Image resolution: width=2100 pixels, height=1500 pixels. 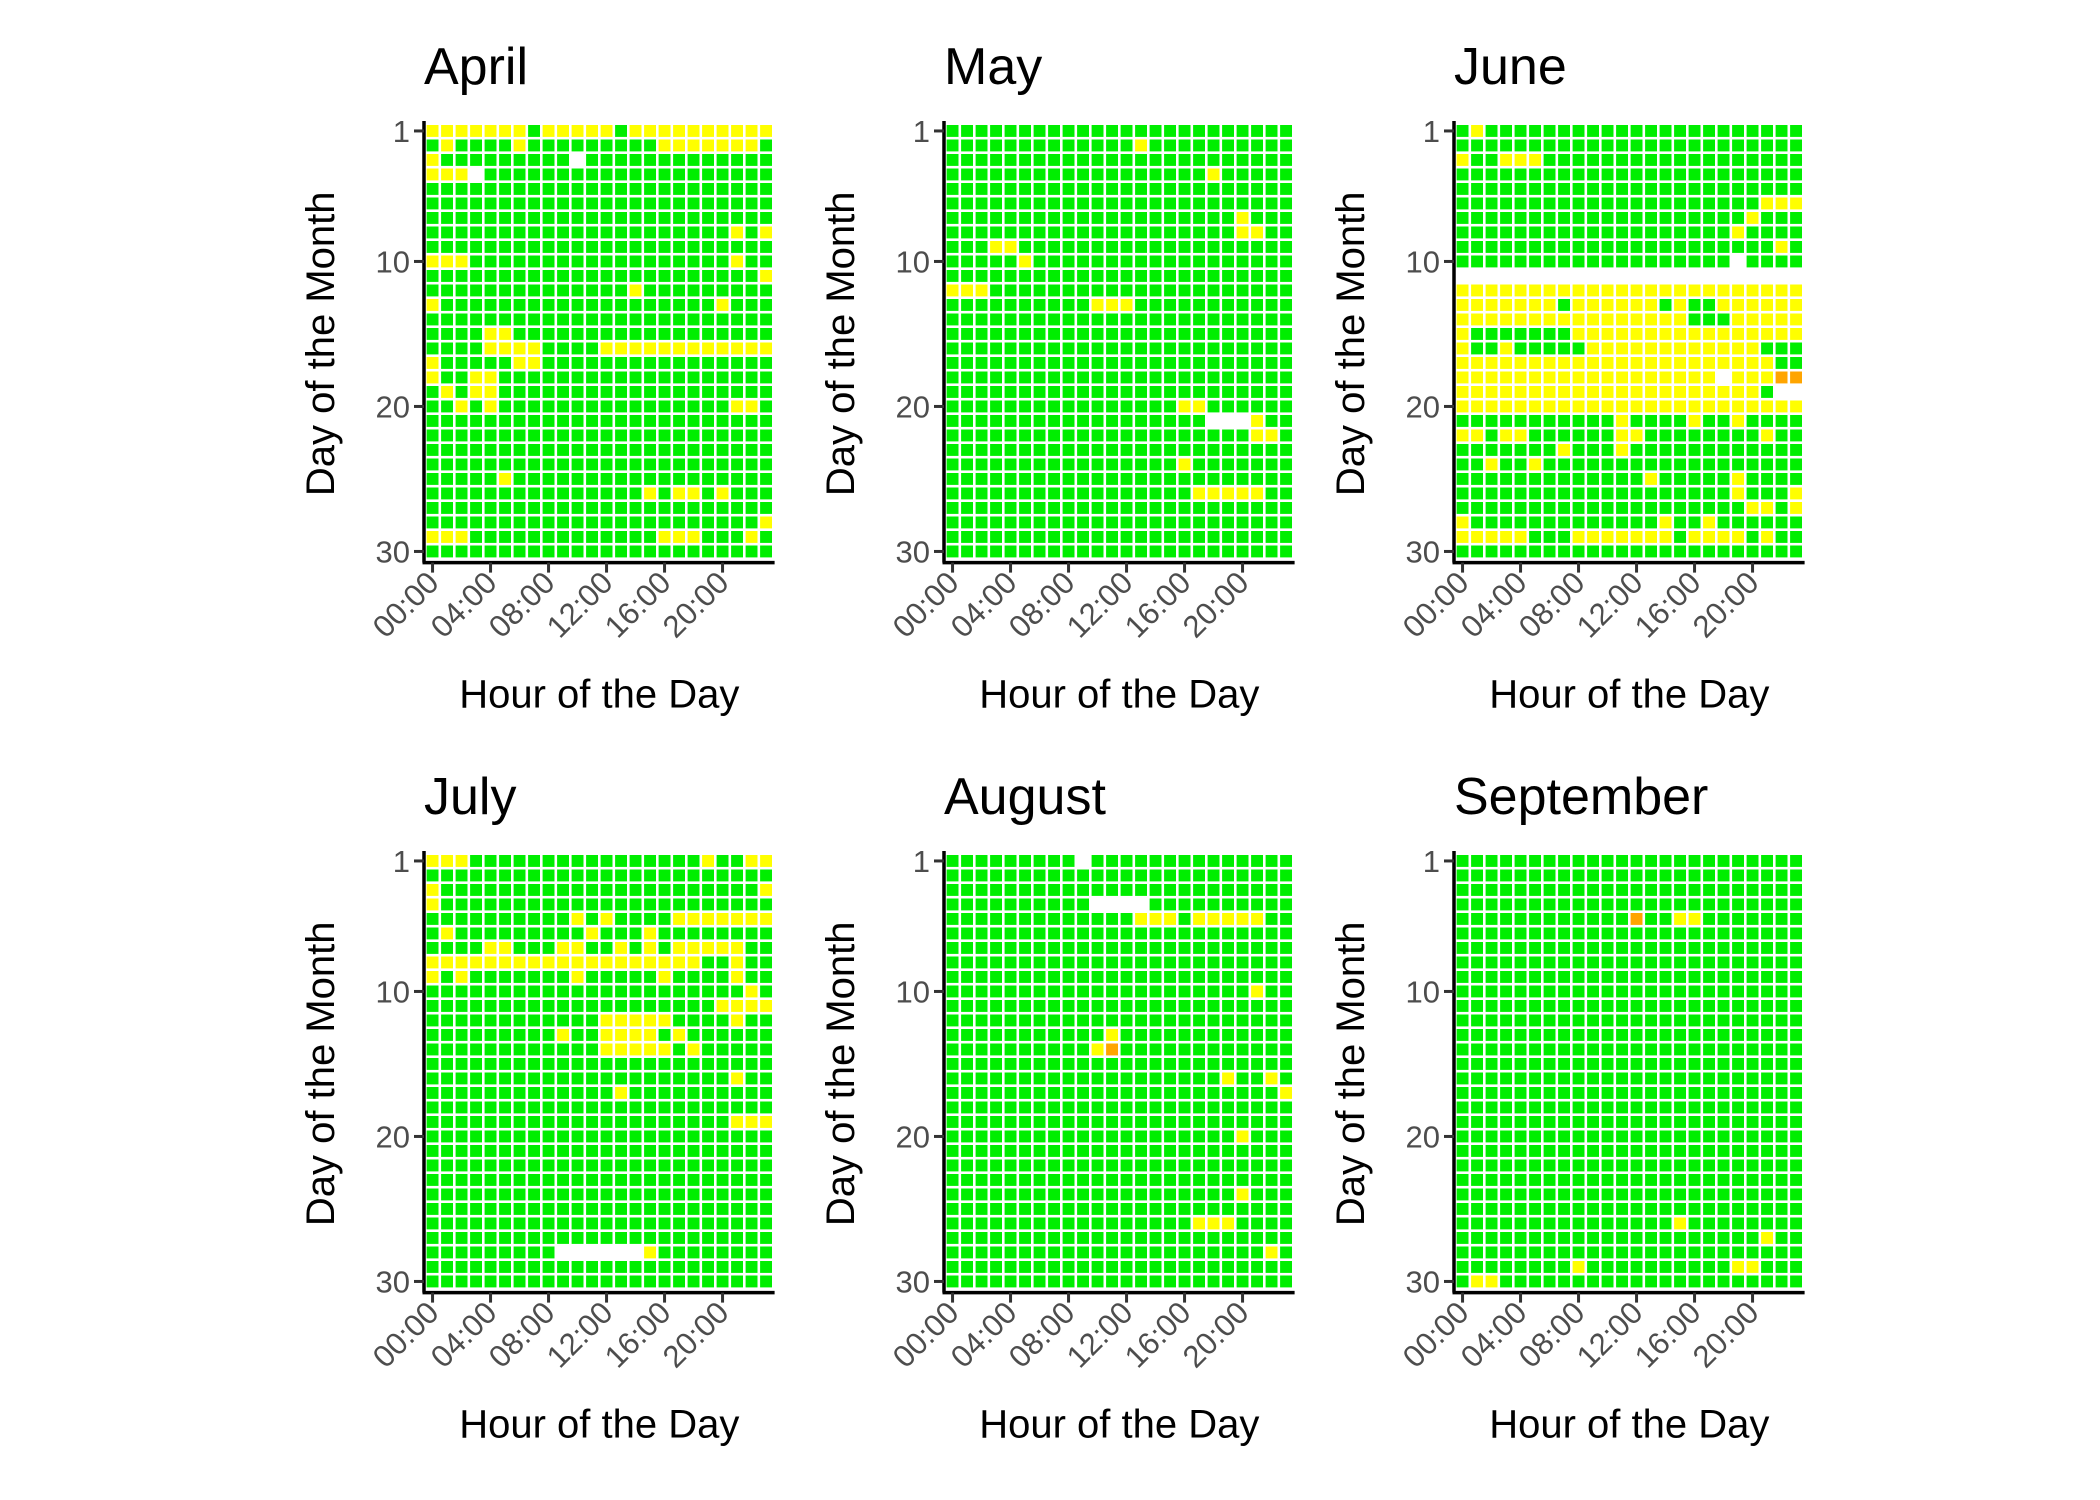 I want to click on panel-title: May, so click(x=993, y=67).